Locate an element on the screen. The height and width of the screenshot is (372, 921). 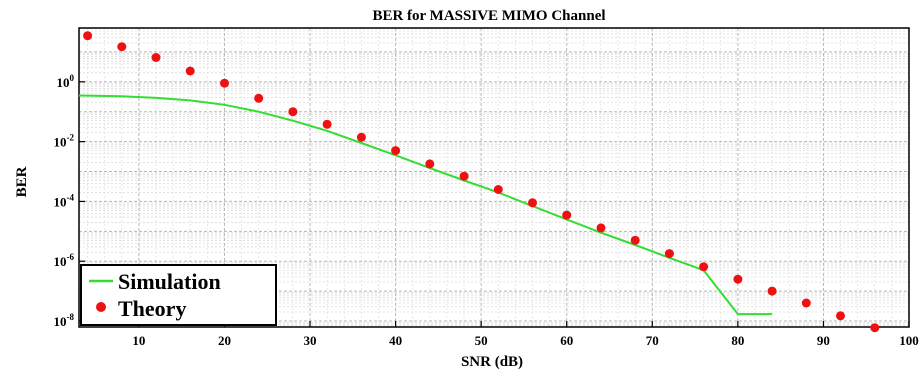
legend-box is located at coordinates (178, 295).